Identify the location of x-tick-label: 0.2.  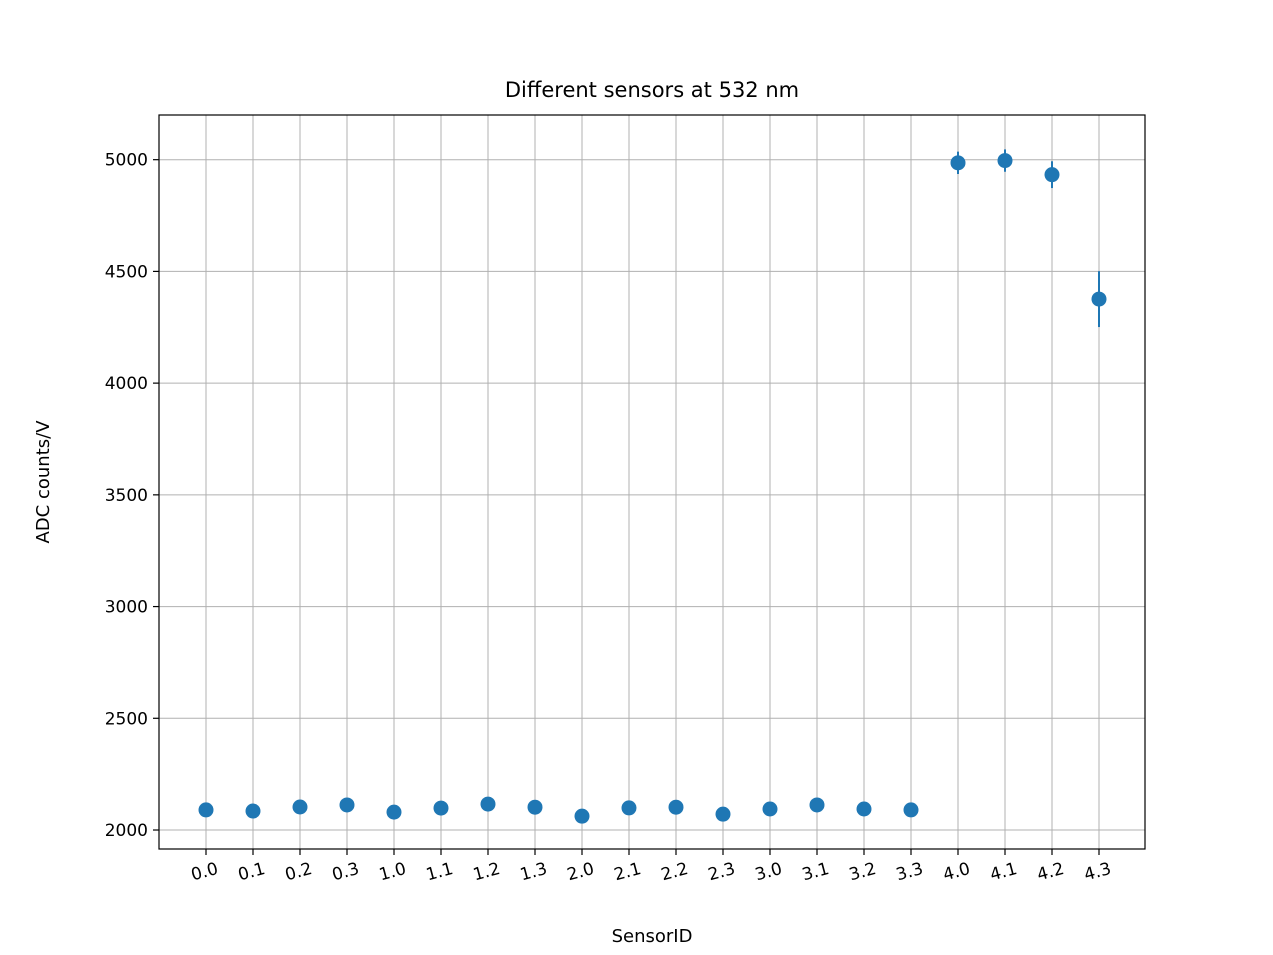
(298, 872).